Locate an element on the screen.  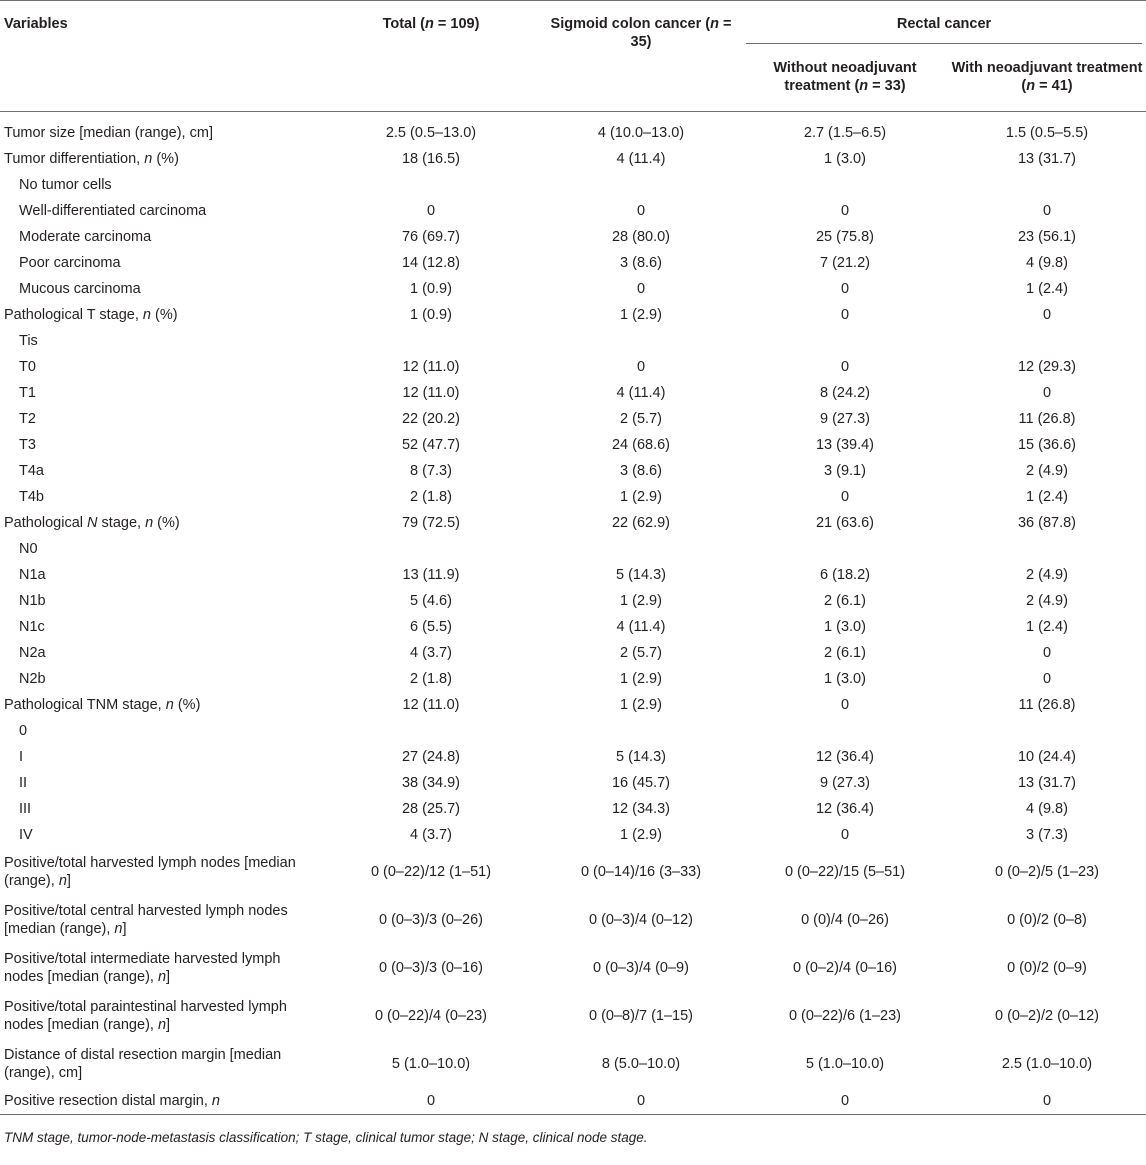
cell-total: 0 (0–22)/12 (1–51) is located at coordinates (431, 872).